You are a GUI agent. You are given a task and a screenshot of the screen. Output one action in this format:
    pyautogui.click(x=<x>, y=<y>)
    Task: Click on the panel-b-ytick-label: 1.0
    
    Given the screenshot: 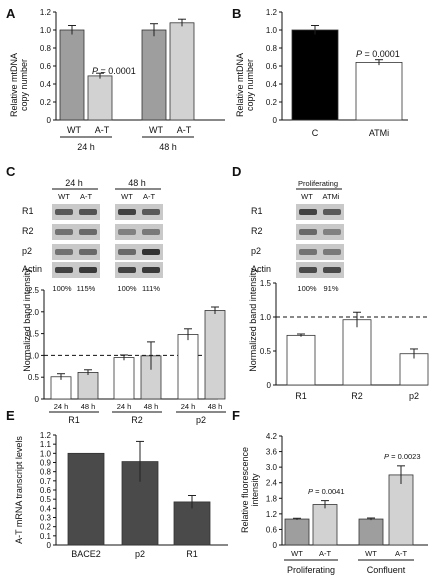 What is the action you would take?
    pyautogui.click(x=272, y=30)
    